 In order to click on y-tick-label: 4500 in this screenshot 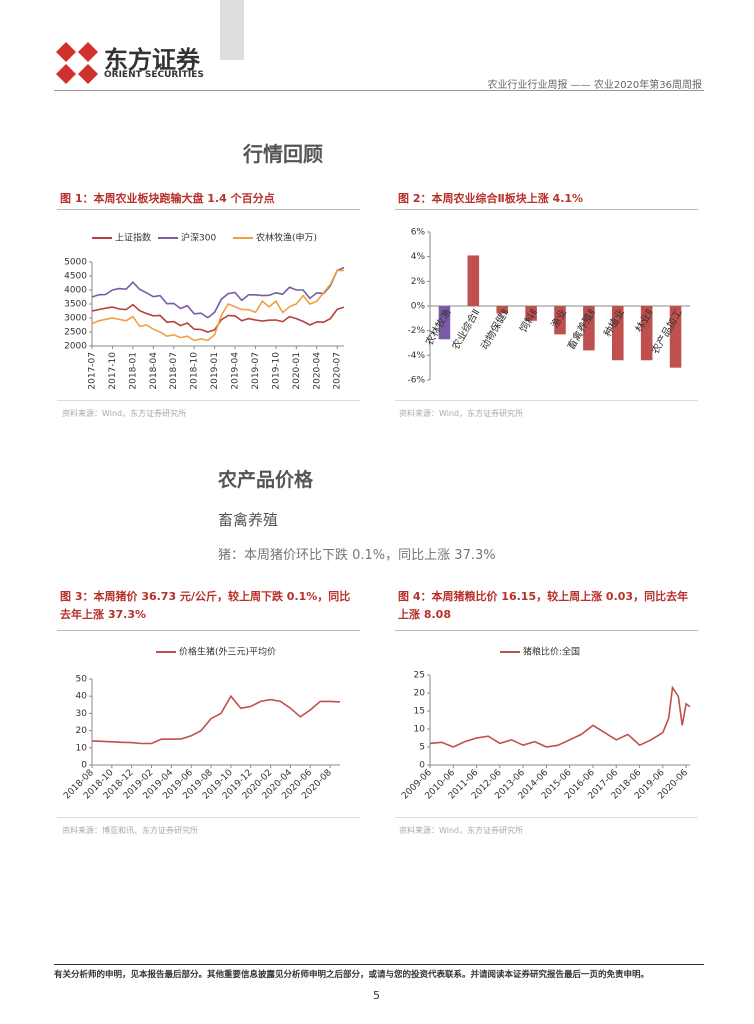, I will do `click(75, 277)`.